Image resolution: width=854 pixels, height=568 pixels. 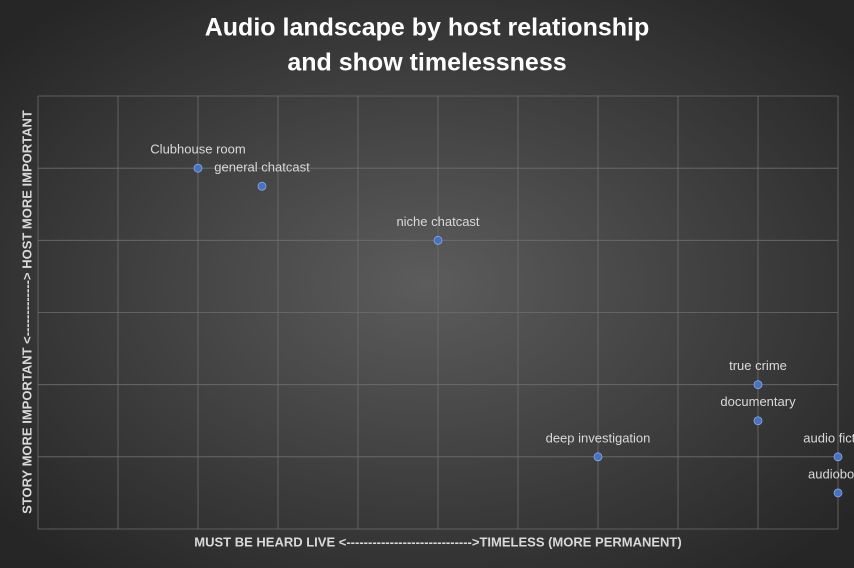 I want to click on chart-title: Audio landscape by host relationship, so click(x=427, y=28).